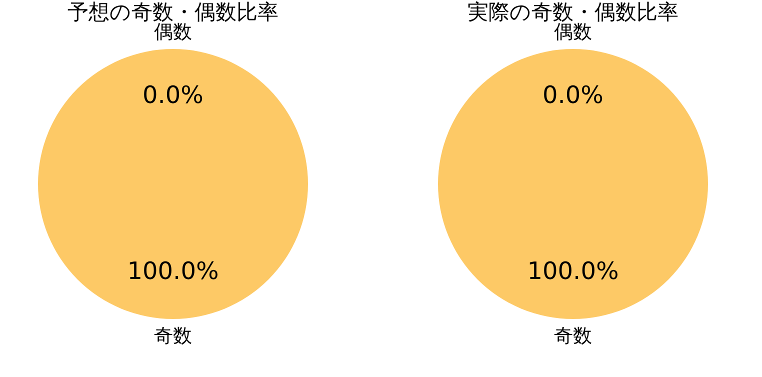 The height and width of the screenshot is (377, 762). What do you see at coordinates (573, 12) in the screenshot?
I see `chart-title: 実際の奇数・偶数比率` at bounding box center [573, 12].